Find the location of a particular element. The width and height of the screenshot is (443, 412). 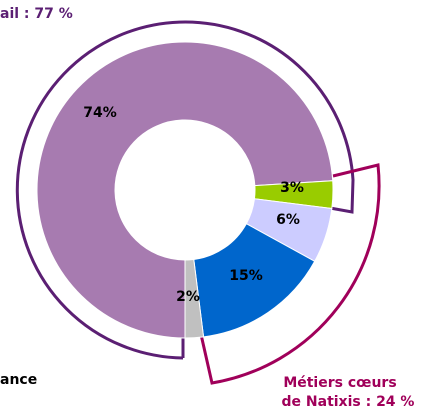

slice is located at coordinates (194, 298).